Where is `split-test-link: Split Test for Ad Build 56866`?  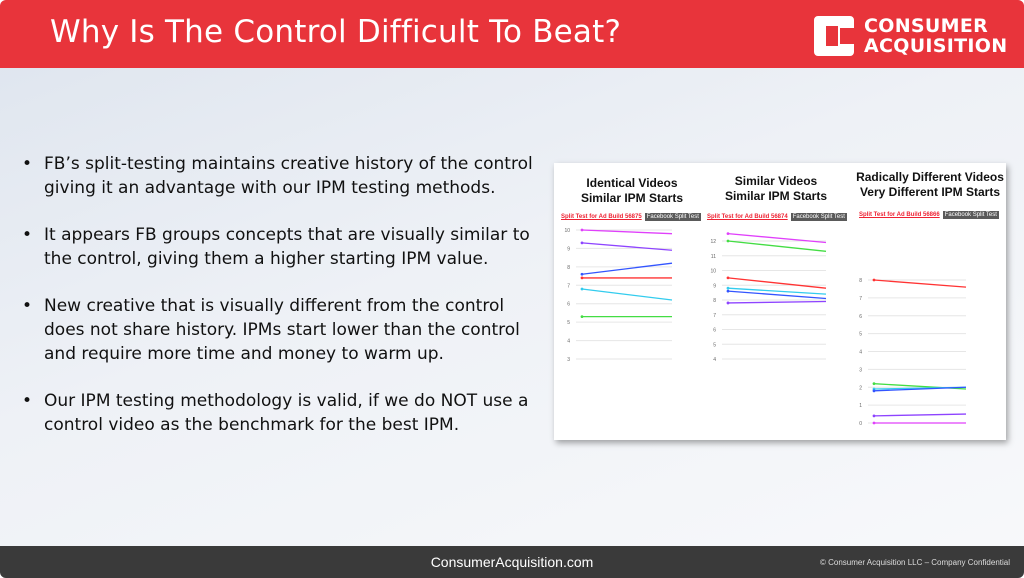
split-test-link: Split Test for Ad Build 56866 is located at coordinates (899, 215).